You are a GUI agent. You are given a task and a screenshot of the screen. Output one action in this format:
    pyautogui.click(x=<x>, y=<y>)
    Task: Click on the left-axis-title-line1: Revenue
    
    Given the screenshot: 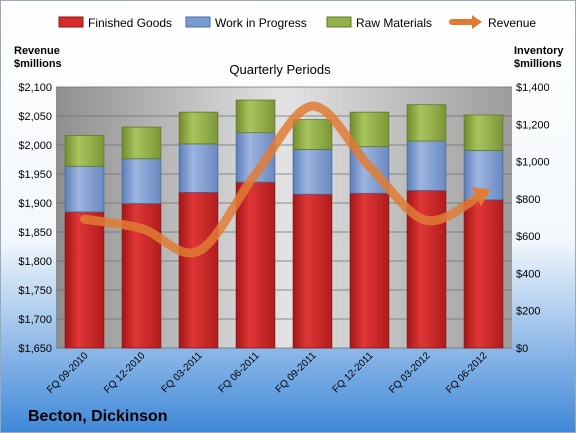 What is the action you would take?
    pyautogui.click(x=37, y=51)
    